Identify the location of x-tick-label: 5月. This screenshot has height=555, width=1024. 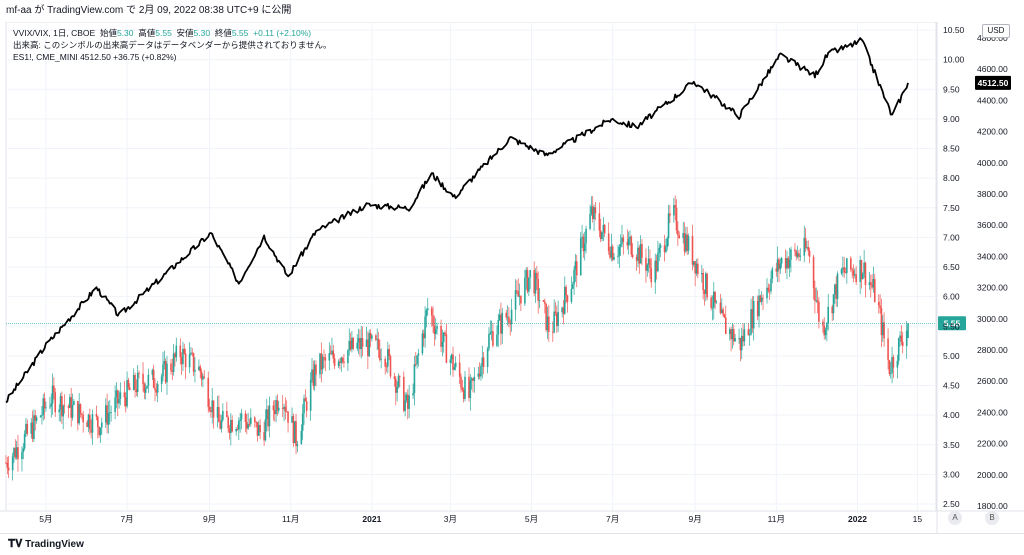
(45, 519).